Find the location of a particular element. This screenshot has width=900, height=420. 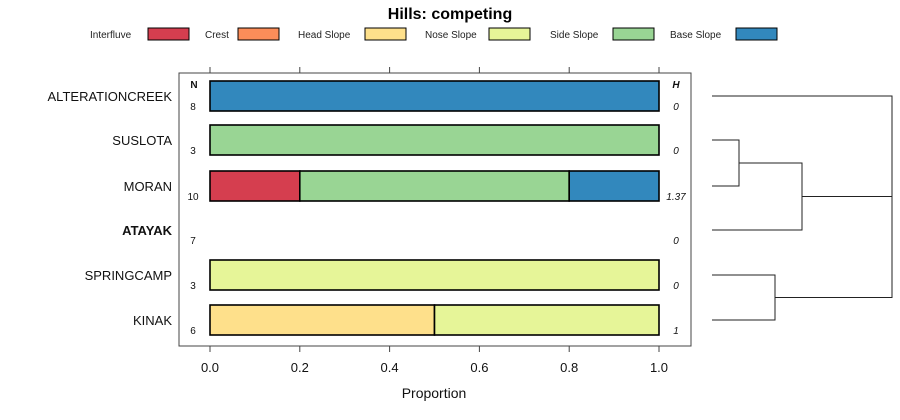

legend-key-interfluve is located at coordinates (168, 34).